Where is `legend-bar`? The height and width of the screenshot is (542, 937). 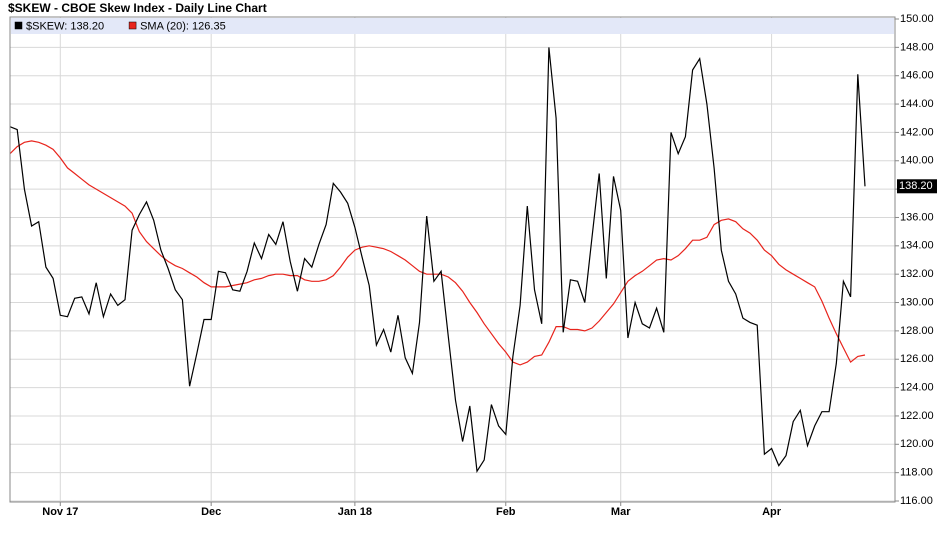
legend-bar is located at coordinates (452, 26).